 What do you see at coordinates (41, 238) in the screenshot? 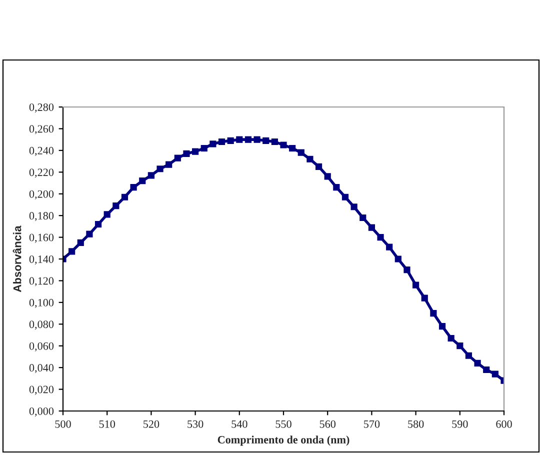
I see `y-tick-label: 0,160` at bounding box center [41, 238].